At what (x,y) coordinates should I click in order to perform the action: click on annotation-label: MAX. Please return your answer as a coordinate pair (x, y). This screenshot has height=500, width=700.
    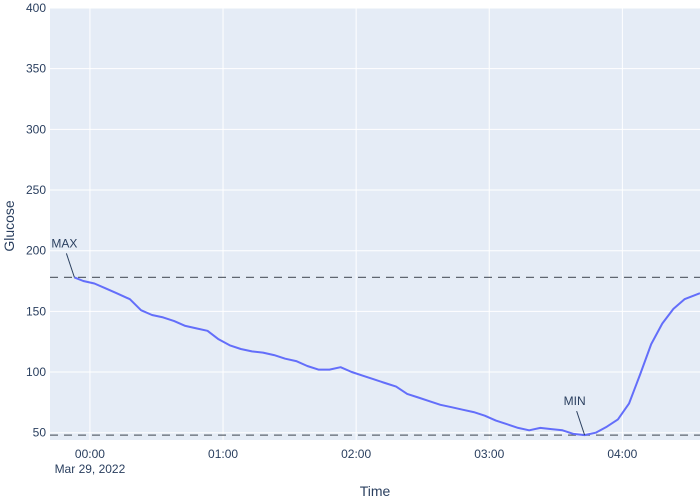
    Looking at the image, I should click on (64, 243).